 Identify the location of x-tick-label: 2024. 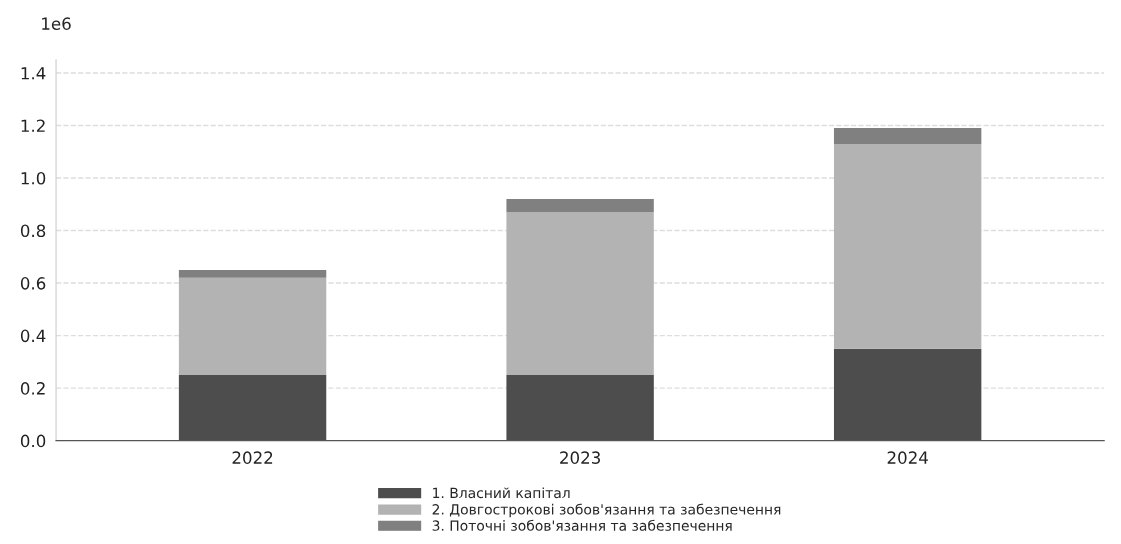
(907, 457).